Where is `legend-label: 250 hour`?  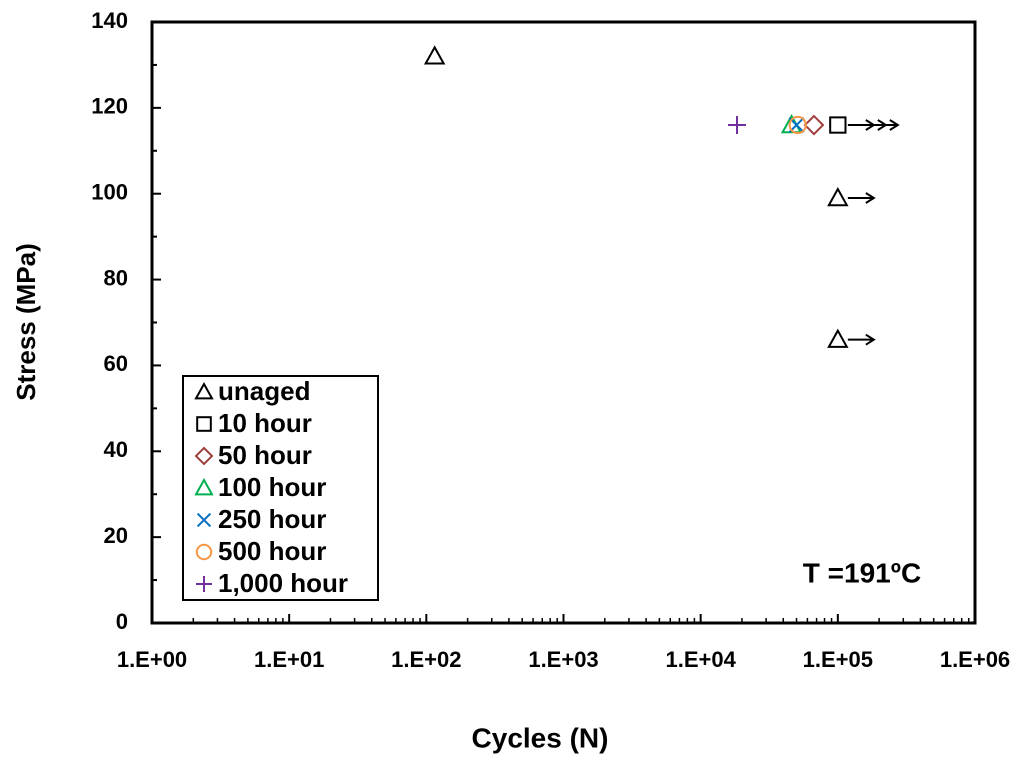
legend-label: 250 hour is located at coordinates (272, 519).